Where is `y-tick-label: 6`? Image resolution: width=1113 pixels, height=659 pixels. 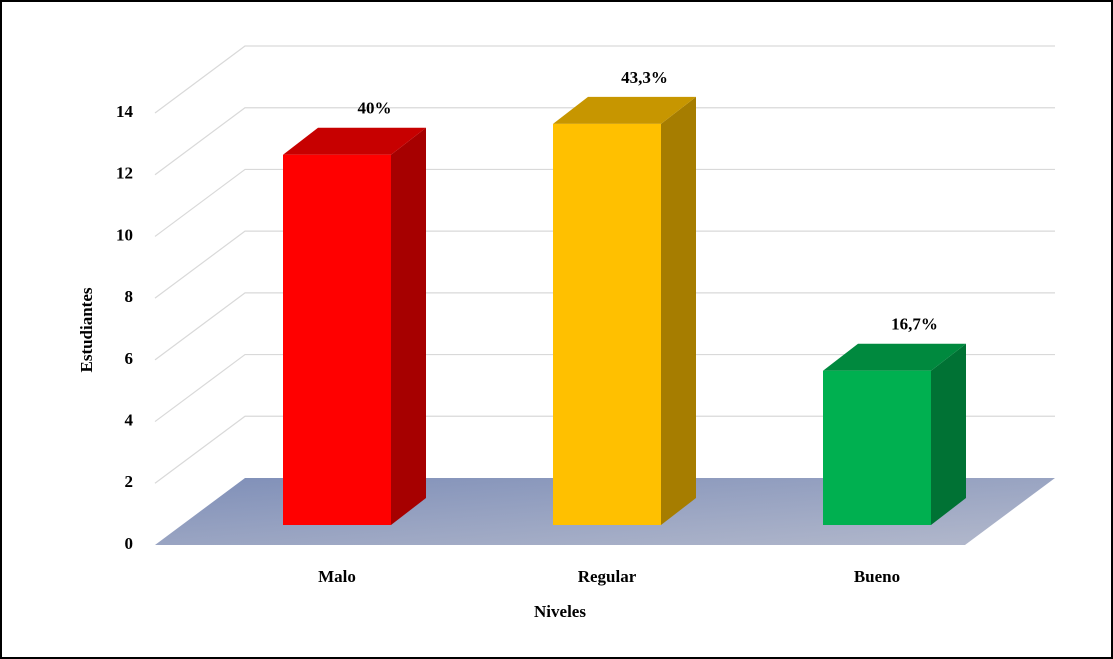 y-tick-label: 6 is located at coordinates (129, 358).